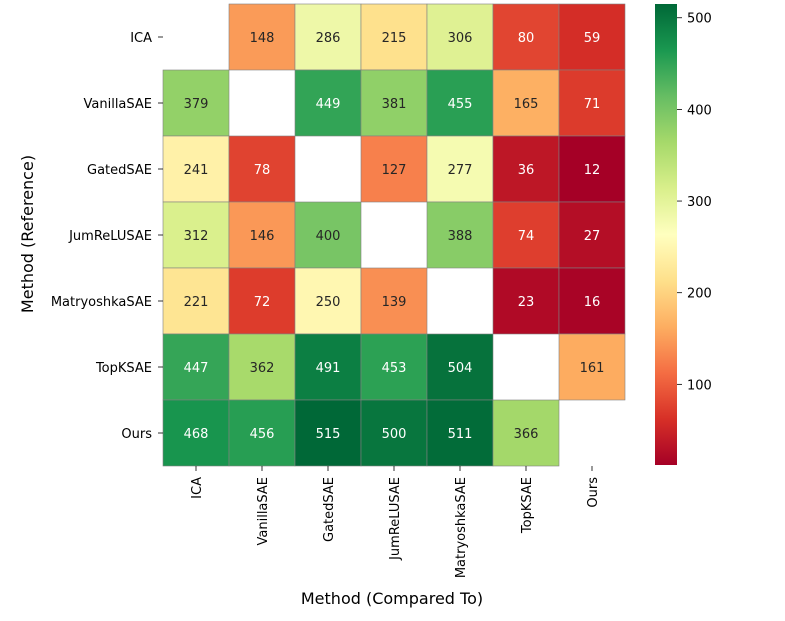 The image size is (785, 621). What do you see at coordinates (263, 511) in the screenshot?
I see `x-tick-label: VanillaSAE` at bounding box center [263, 511].